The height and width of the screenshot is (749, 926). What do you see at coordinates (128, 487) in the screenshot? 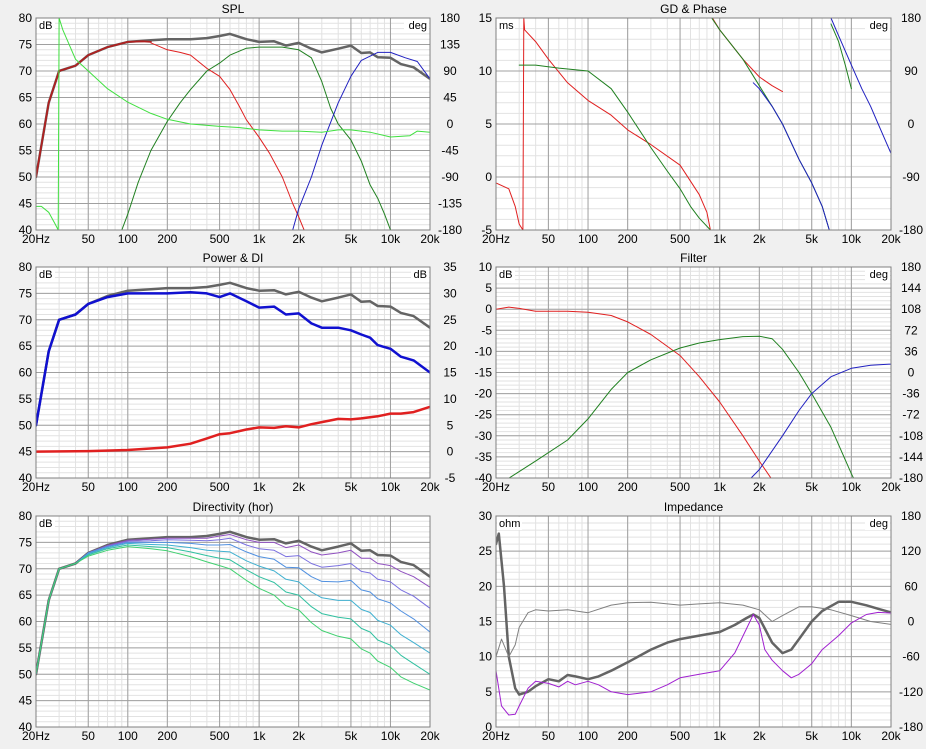
I see `power-x-tick-label: 100` at bounding box center [128, 487].